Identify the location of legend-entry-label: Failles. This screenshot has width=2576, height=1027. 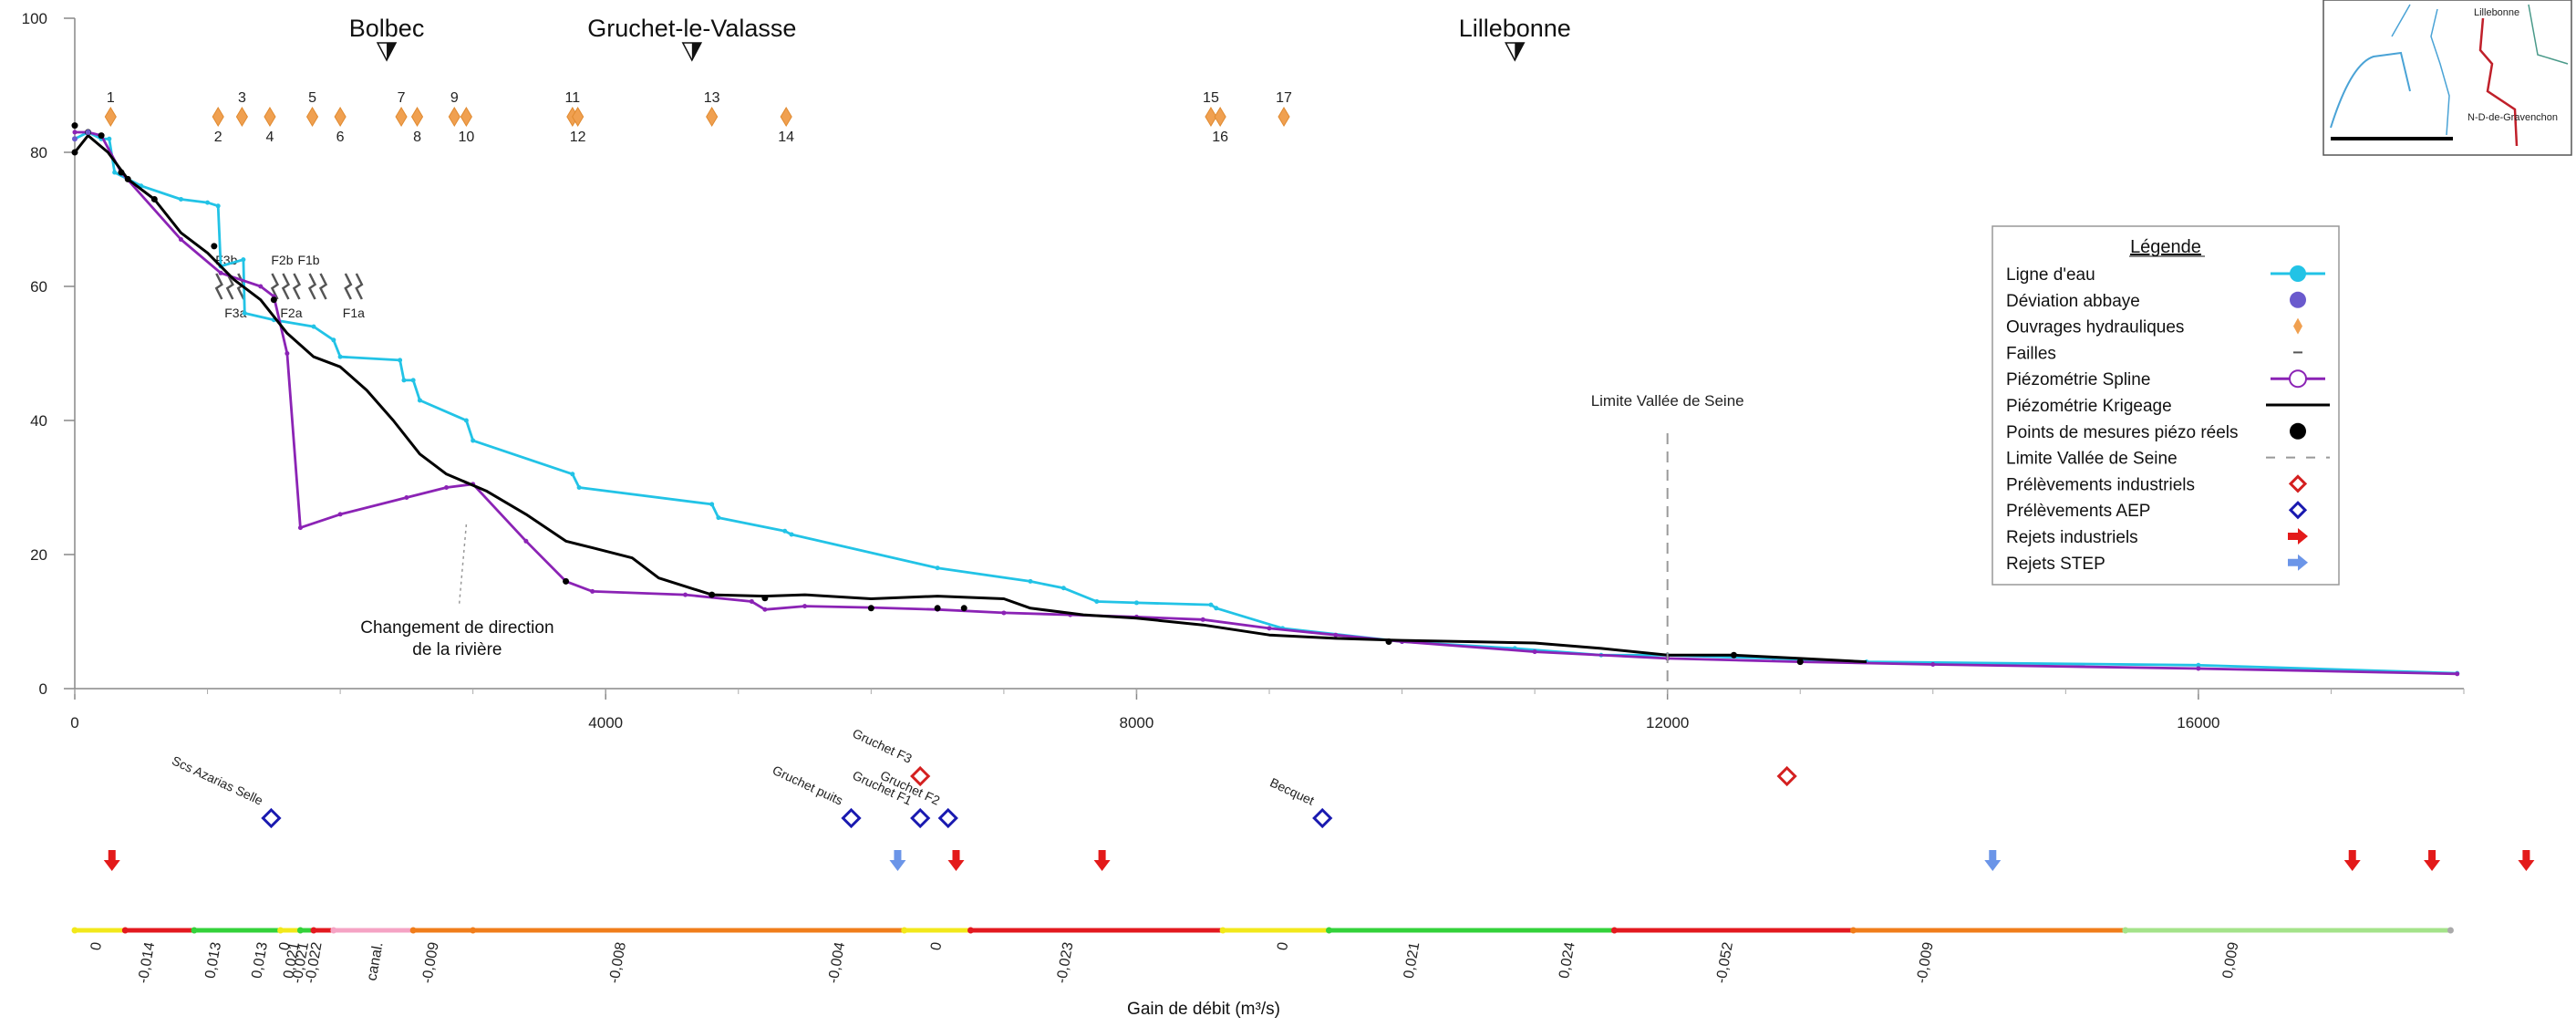
(2031, 353).